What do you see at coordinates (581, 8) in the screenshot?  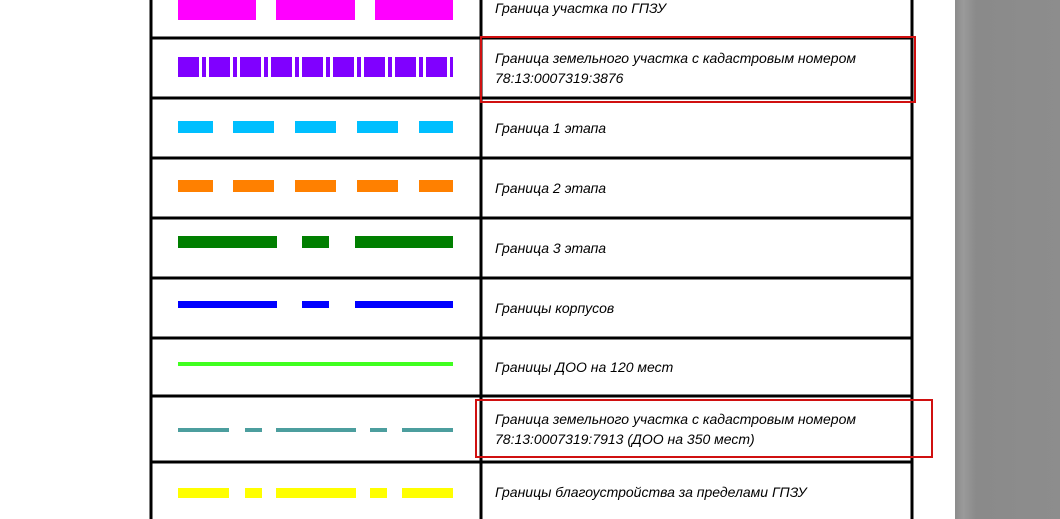 I see `row-label: Граница участка по ГПЗУ` at bounding box center [581, 8].